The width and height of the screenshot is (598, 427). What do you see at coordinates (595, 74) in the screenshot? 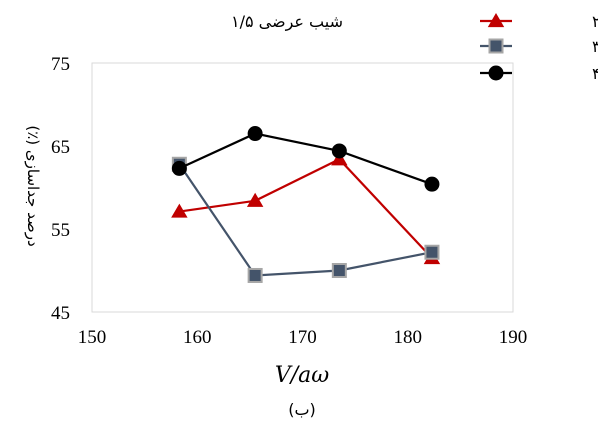
I see `legend-label: شیب طولی ۴/۵` at bounding box center [595, 74].